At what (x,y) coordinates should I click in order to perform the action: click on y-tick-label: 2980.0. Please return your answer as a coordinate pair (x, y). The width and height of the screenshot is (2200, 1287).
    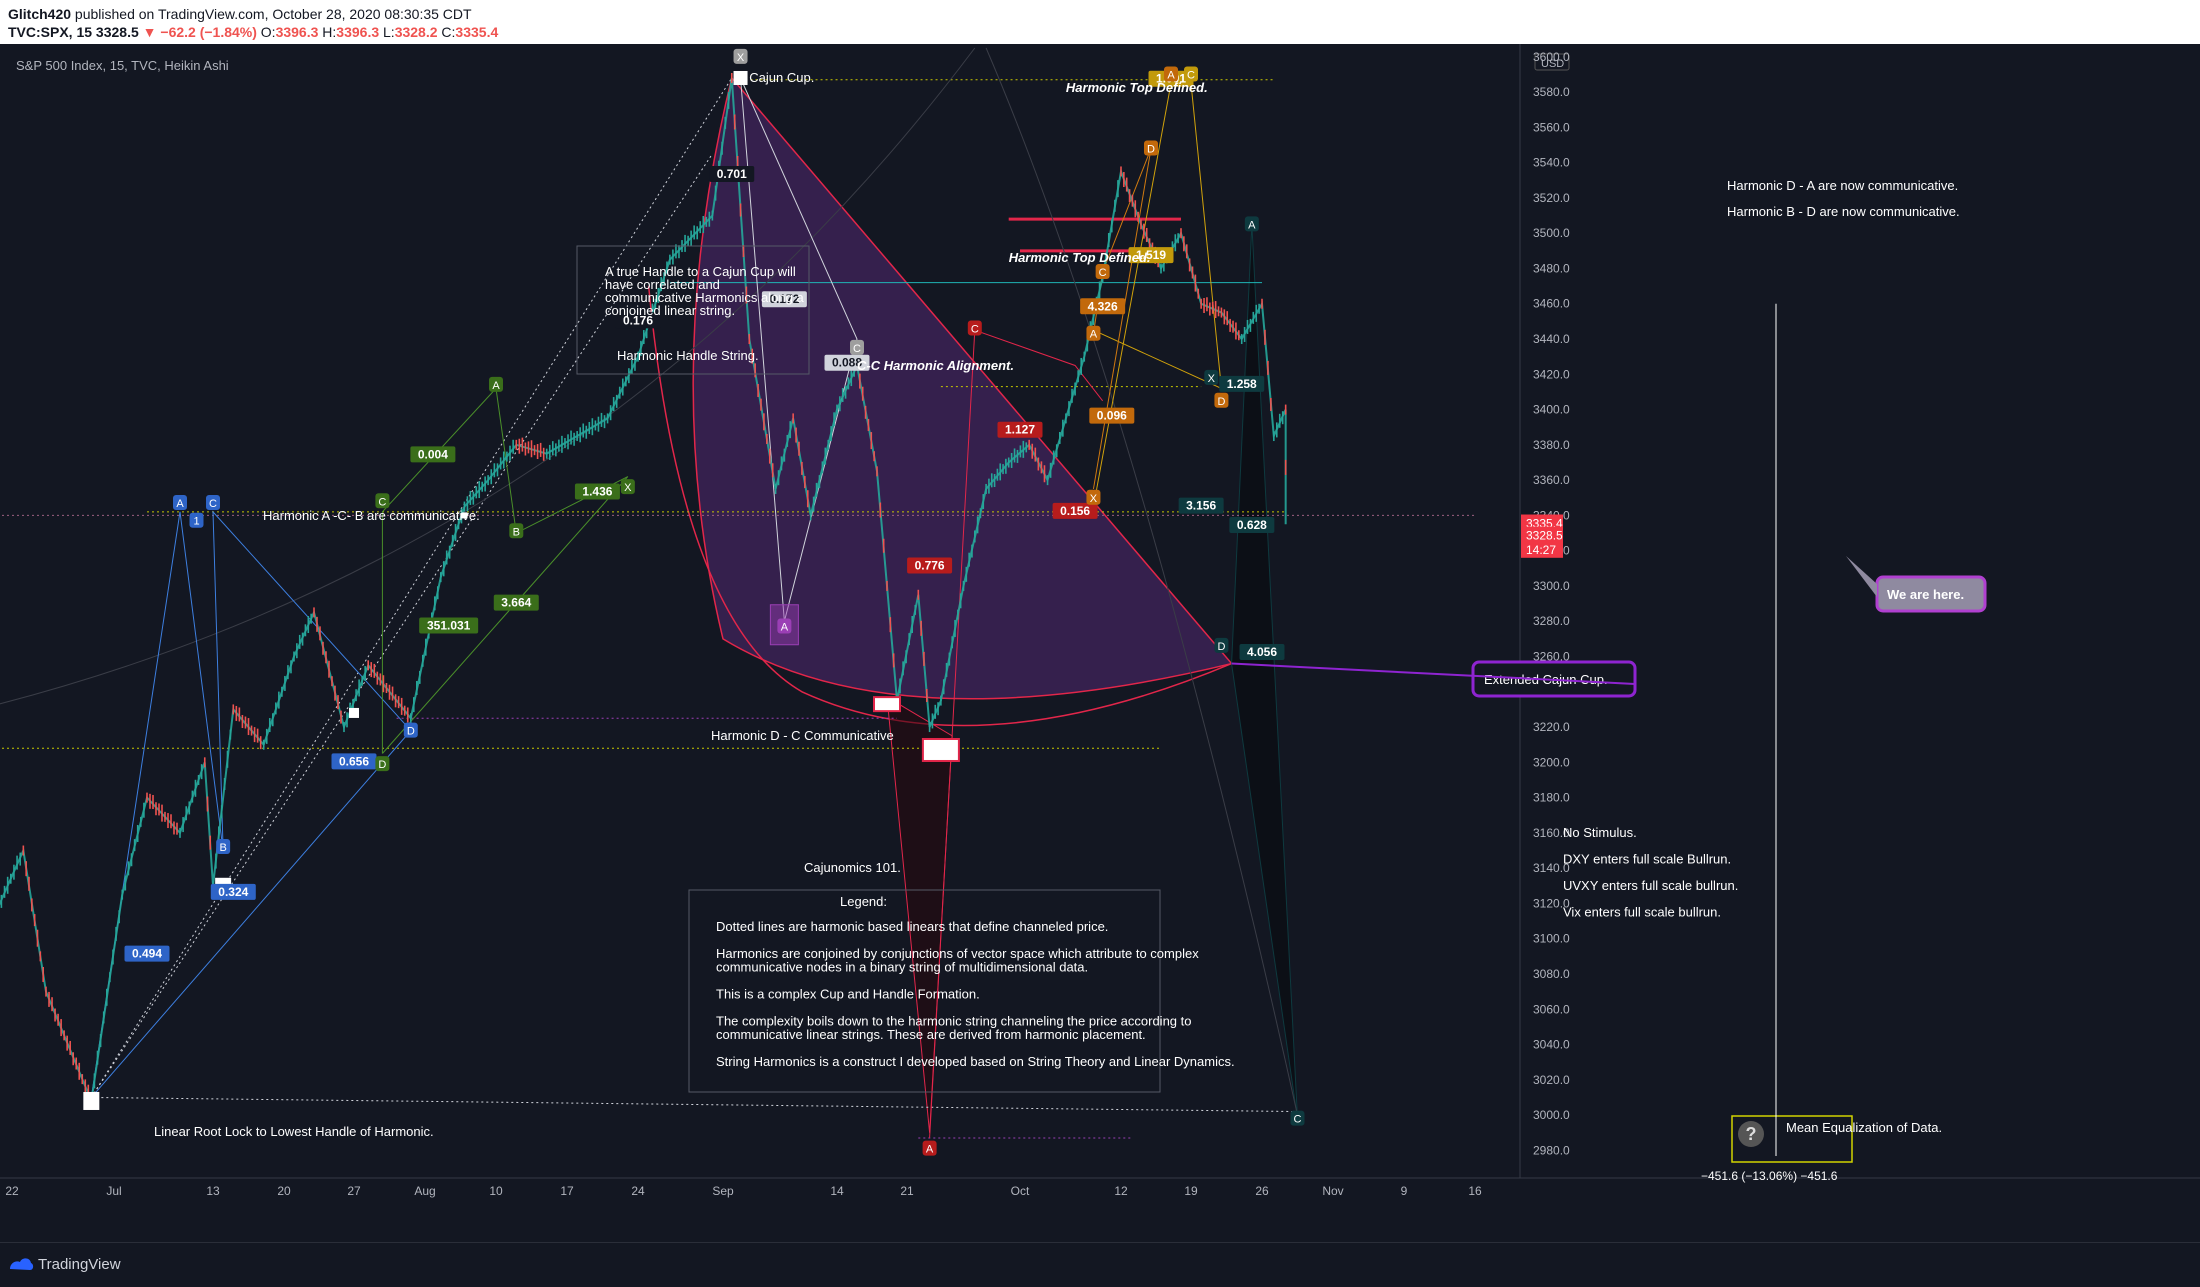
    Looking at the image, I should click on (1551, 1150).